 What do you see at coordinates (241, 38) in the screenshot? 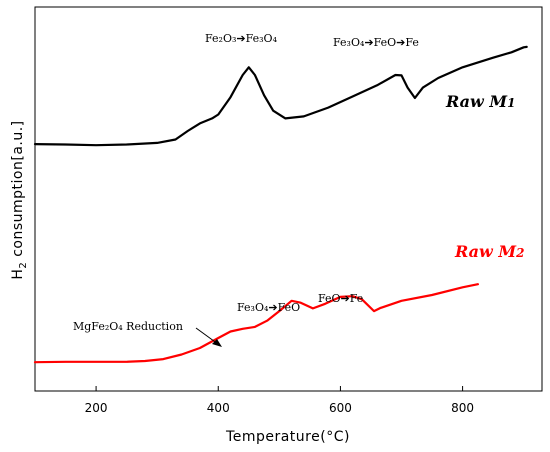
I see `annotation-m1-peak1: Fe₂O₃➔Fe₃O₄` at bounding box center [241, 38].